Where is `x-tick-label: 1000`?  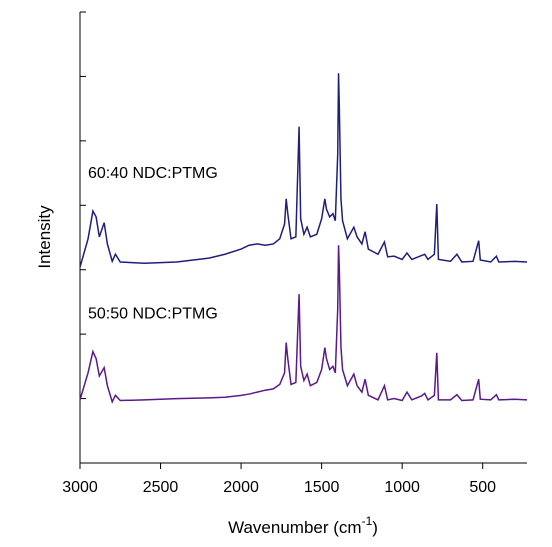
x-tick-label: 1000 is located at coordinates (402, 487).